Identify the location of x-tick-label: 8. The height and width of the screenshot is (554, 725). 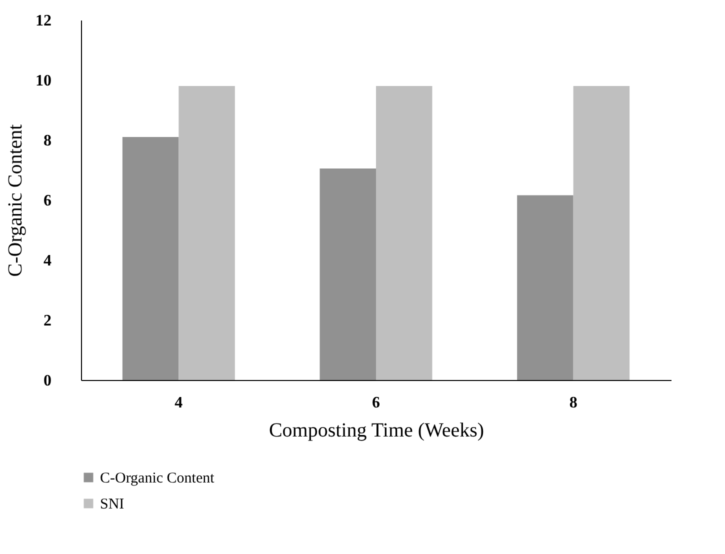
(573, 403).